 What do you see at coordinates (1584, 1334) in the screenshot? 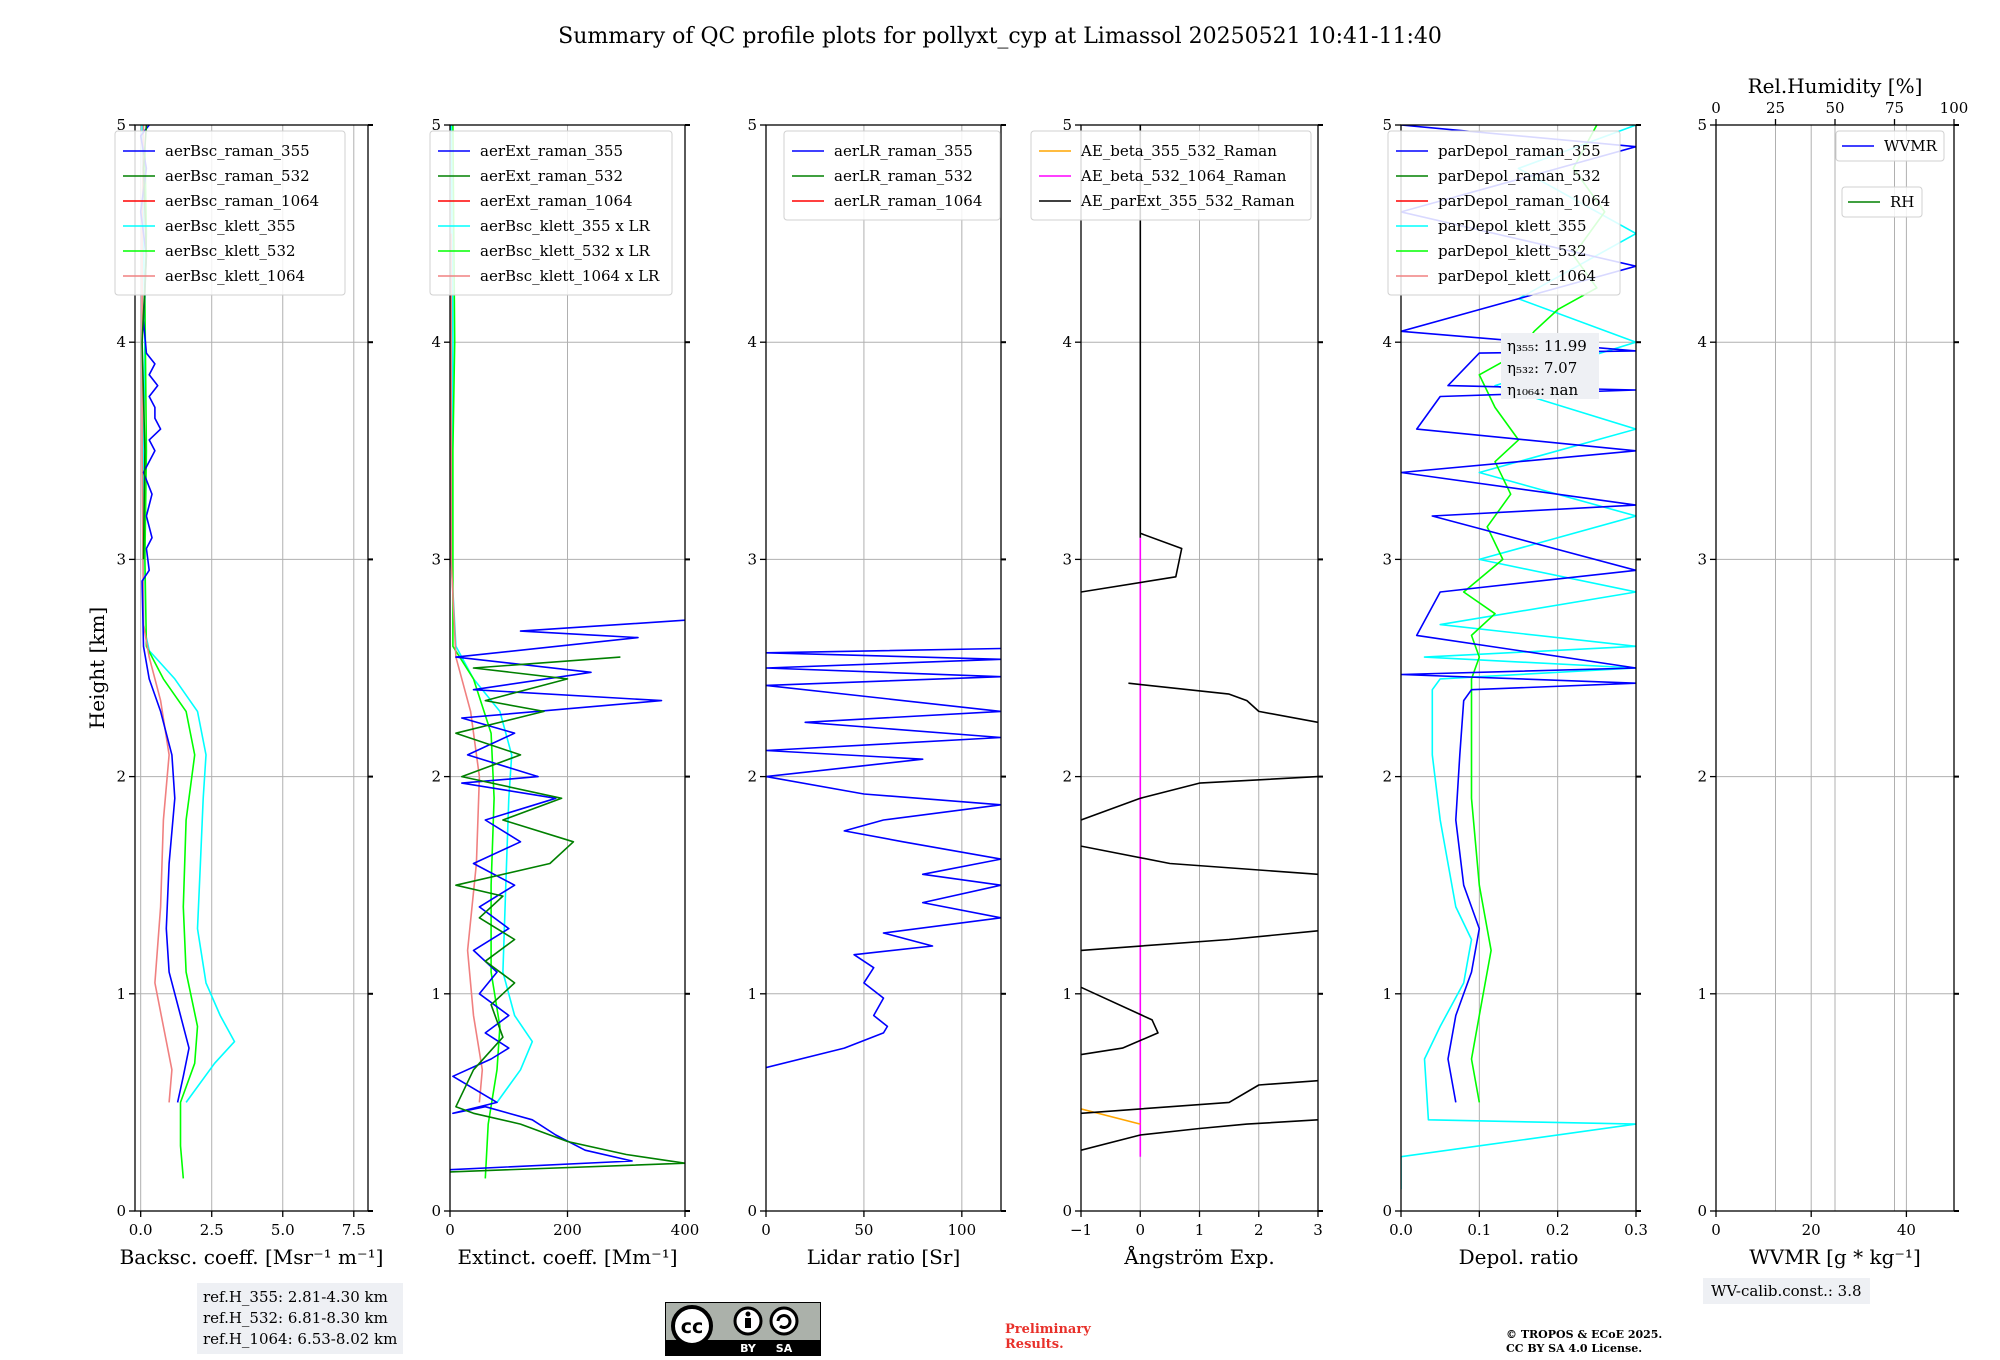
I see `copyright-line-1: © TROPOS & ECoE 2025.` at bounding box center [1584, 1334].